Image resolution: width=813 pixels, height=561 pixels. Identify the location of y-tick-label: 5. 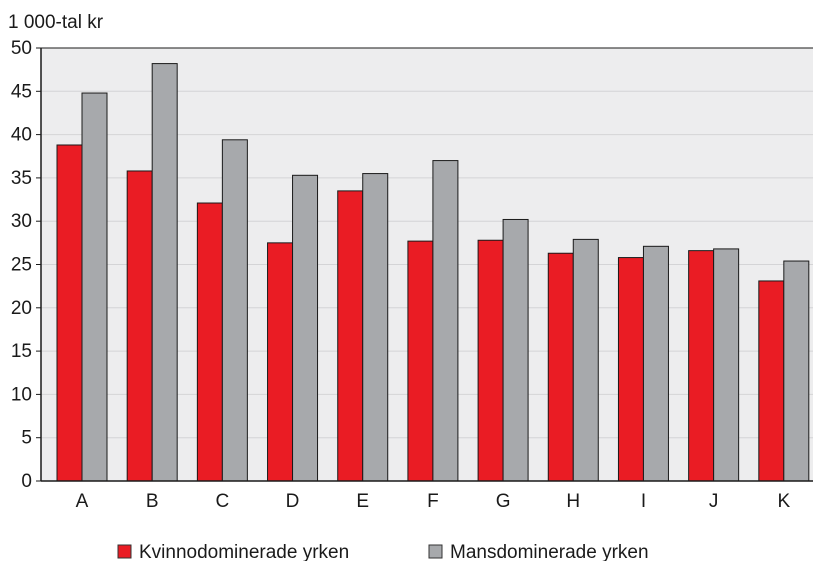
(26, 438).